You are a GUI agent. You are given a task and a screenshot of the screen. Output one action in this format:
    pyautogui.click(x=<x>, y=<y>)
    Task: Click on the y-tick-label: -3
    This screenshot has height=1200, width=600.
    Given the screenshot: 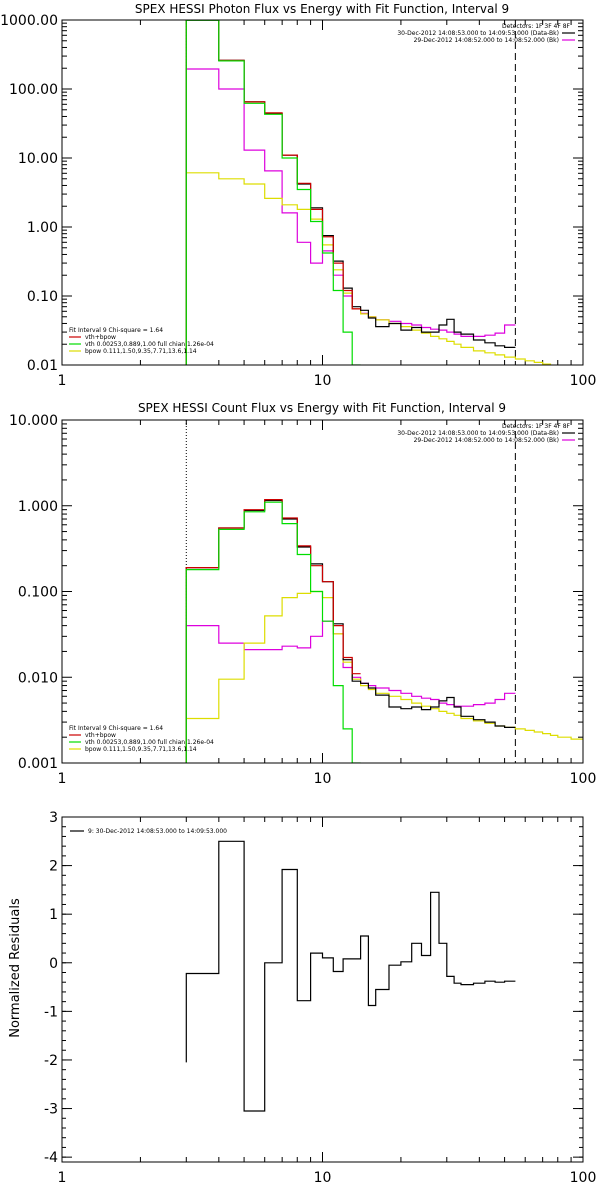 What is the action you would take?
    pyautogui.click(x=51, y=1110)
    